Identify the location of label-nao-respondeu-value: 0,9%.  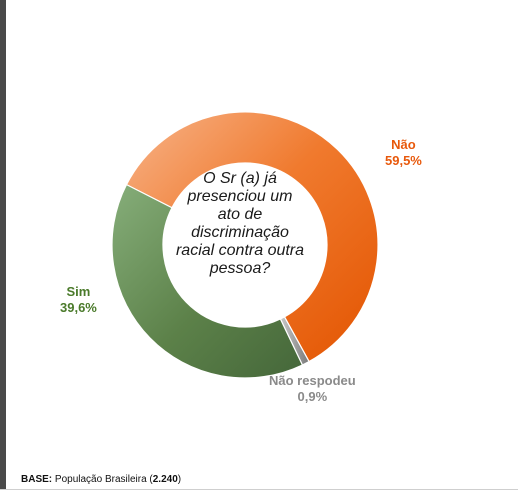
(312, 396).